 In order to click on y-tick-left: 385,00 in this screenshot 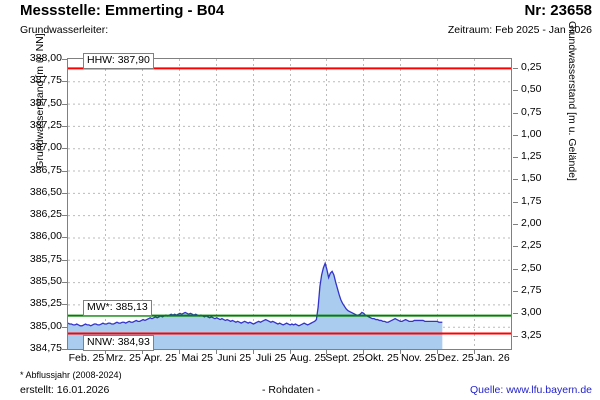, I will do `click(45, 325)`.